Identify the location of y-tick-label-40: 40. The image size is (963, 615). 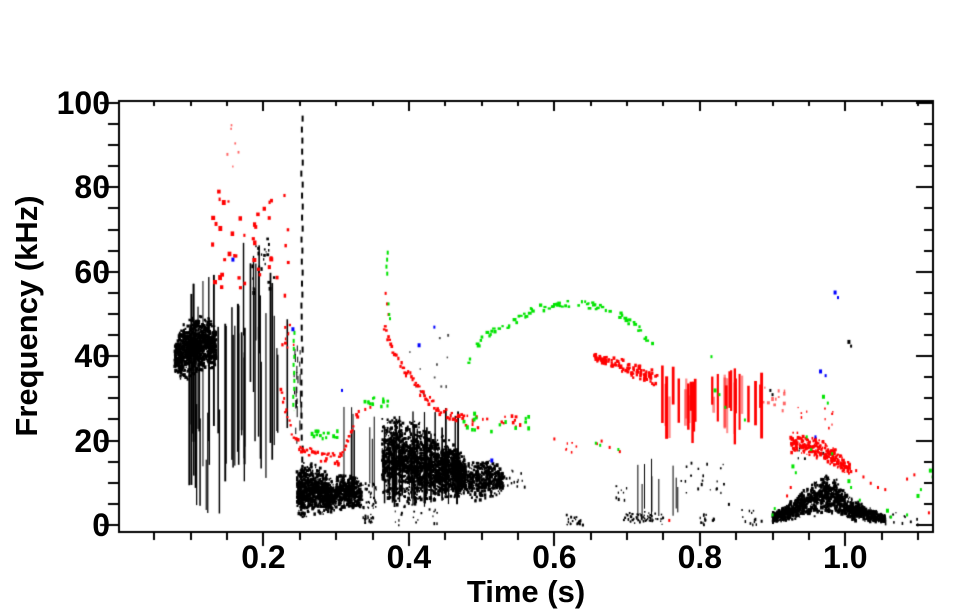
(92, 356).